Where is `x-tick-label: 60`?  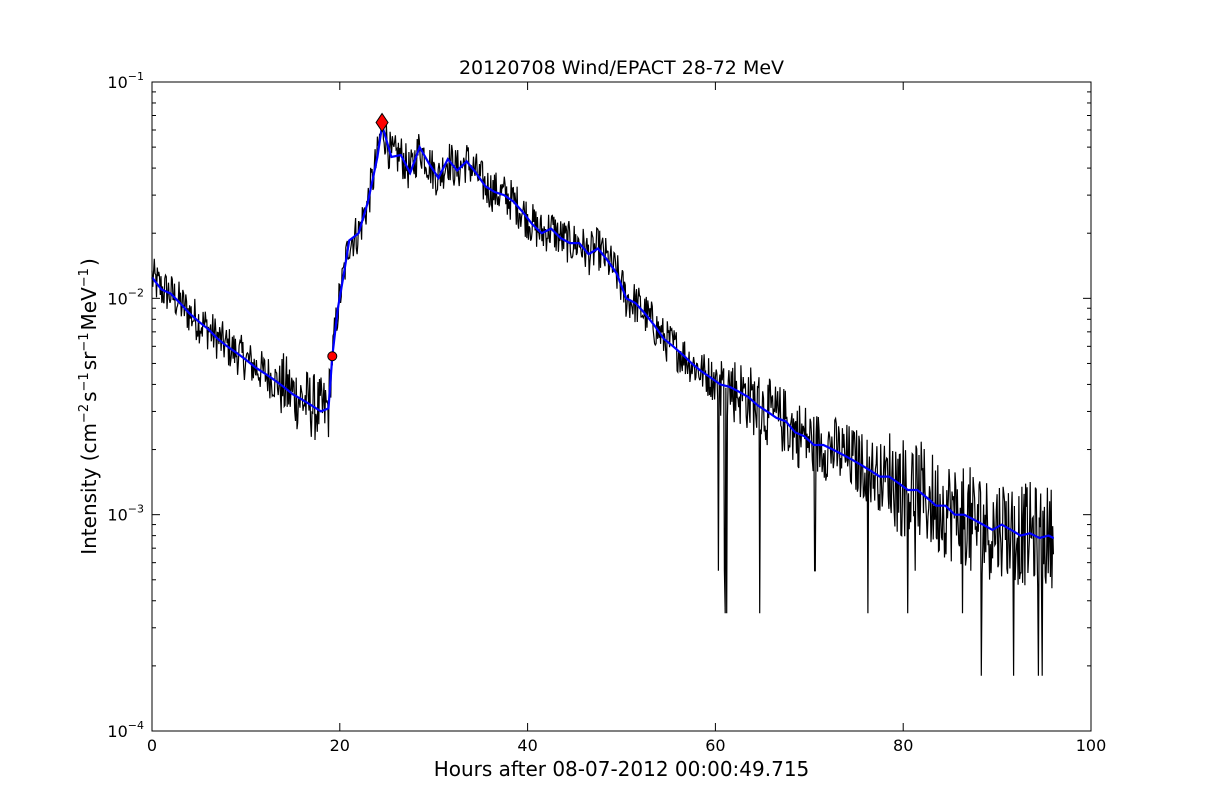
x-tick-label: 60 is located at coordinates (715, 745).